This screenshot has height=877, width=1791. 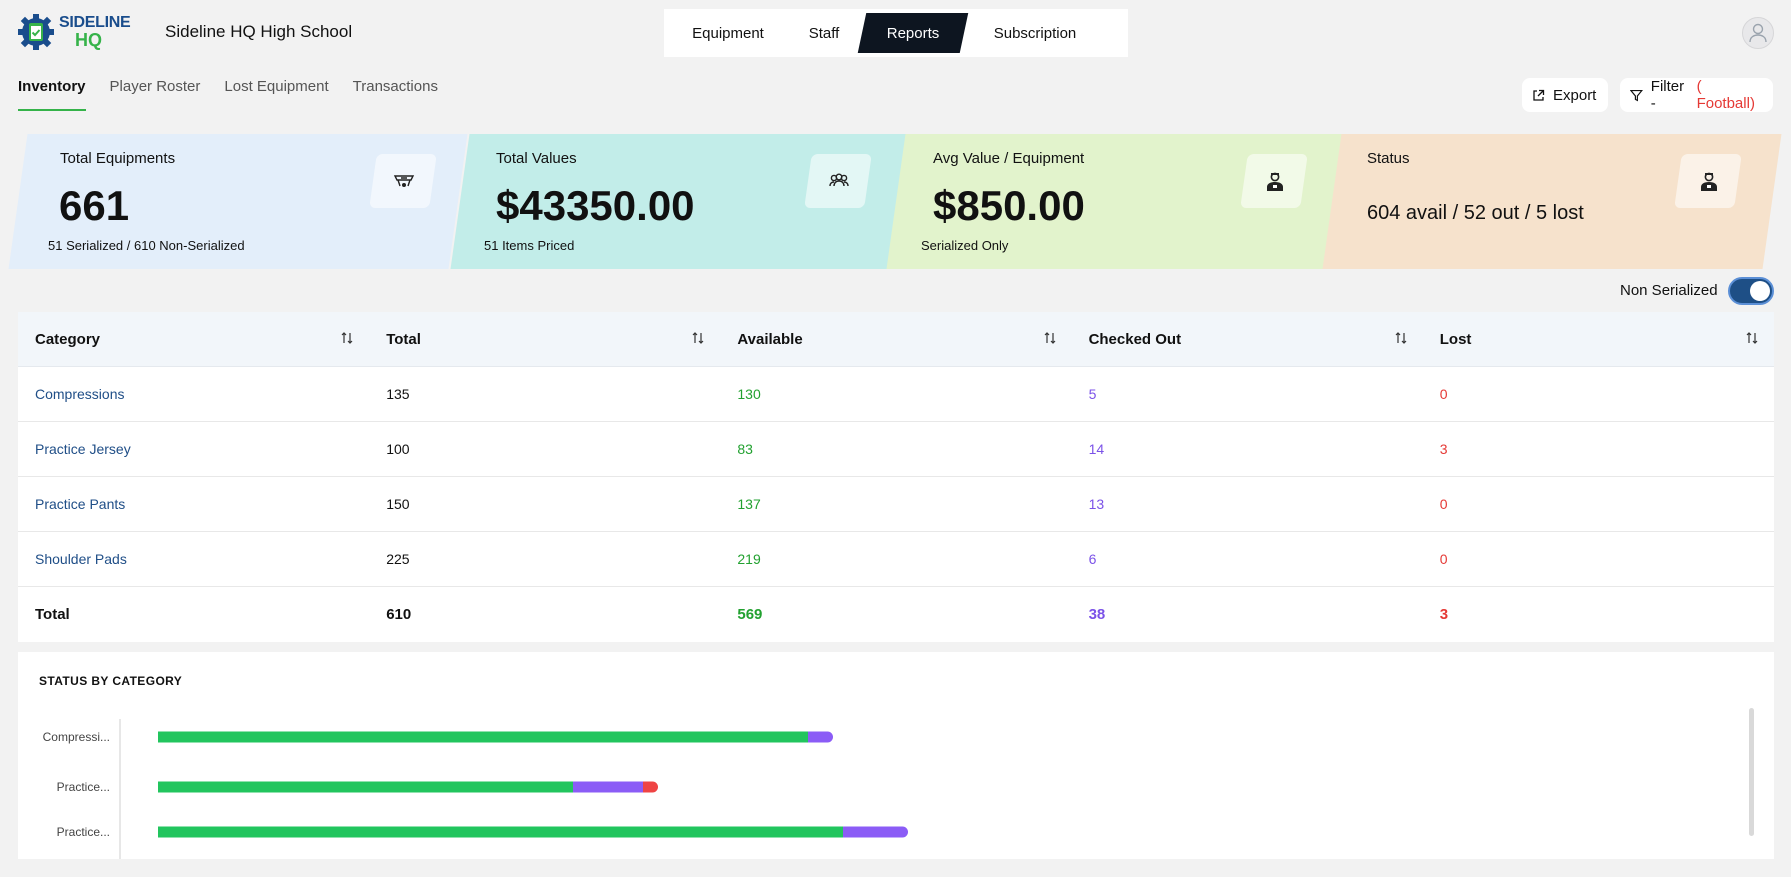 I want to click on column-label: Lost, so click(x=1455, y=339).